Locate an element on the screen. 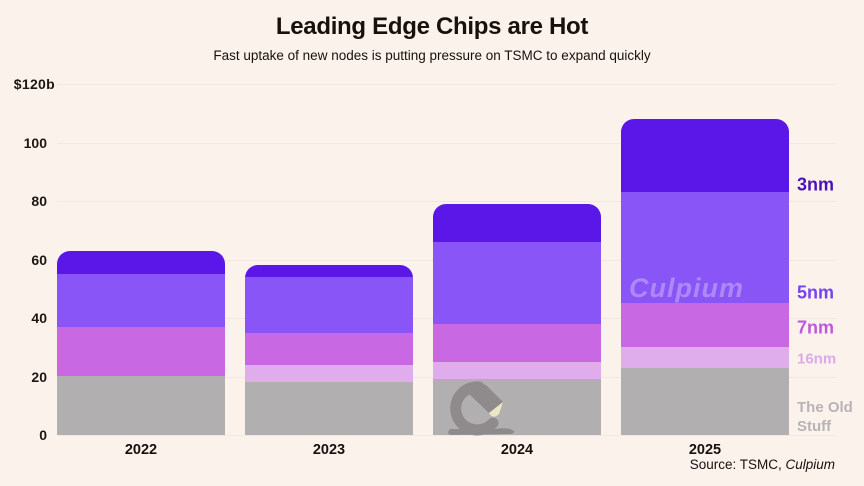 The width and height of the screenshot is (864, 486). y-axis-tick-label: 100 is located at coordinates (35, 142).